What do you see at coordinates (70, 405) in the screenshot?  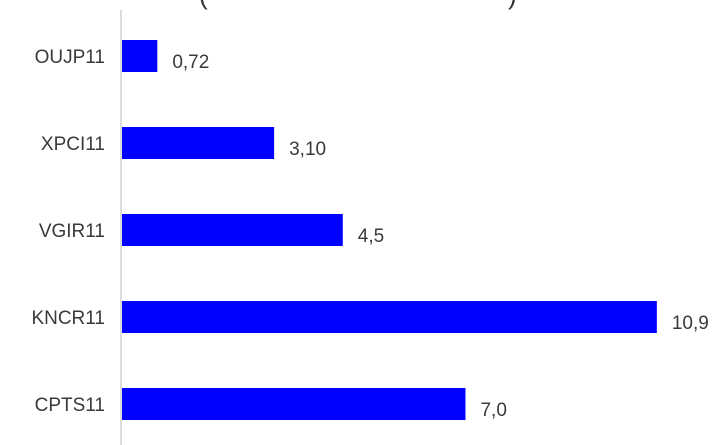 I see `category-label-cpts11: CPTS11` at bounding box center [70, 405].